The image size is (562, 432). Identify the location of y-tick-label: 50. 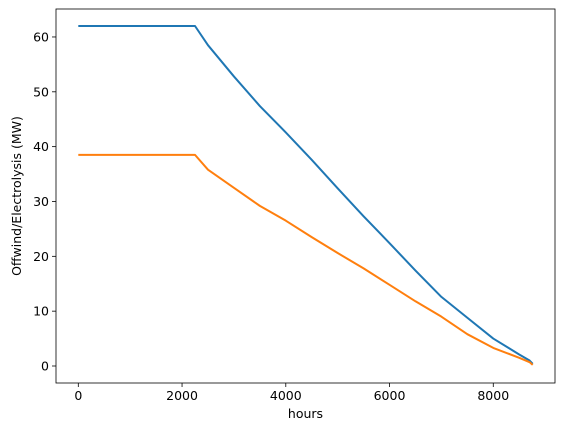
(41, 91).